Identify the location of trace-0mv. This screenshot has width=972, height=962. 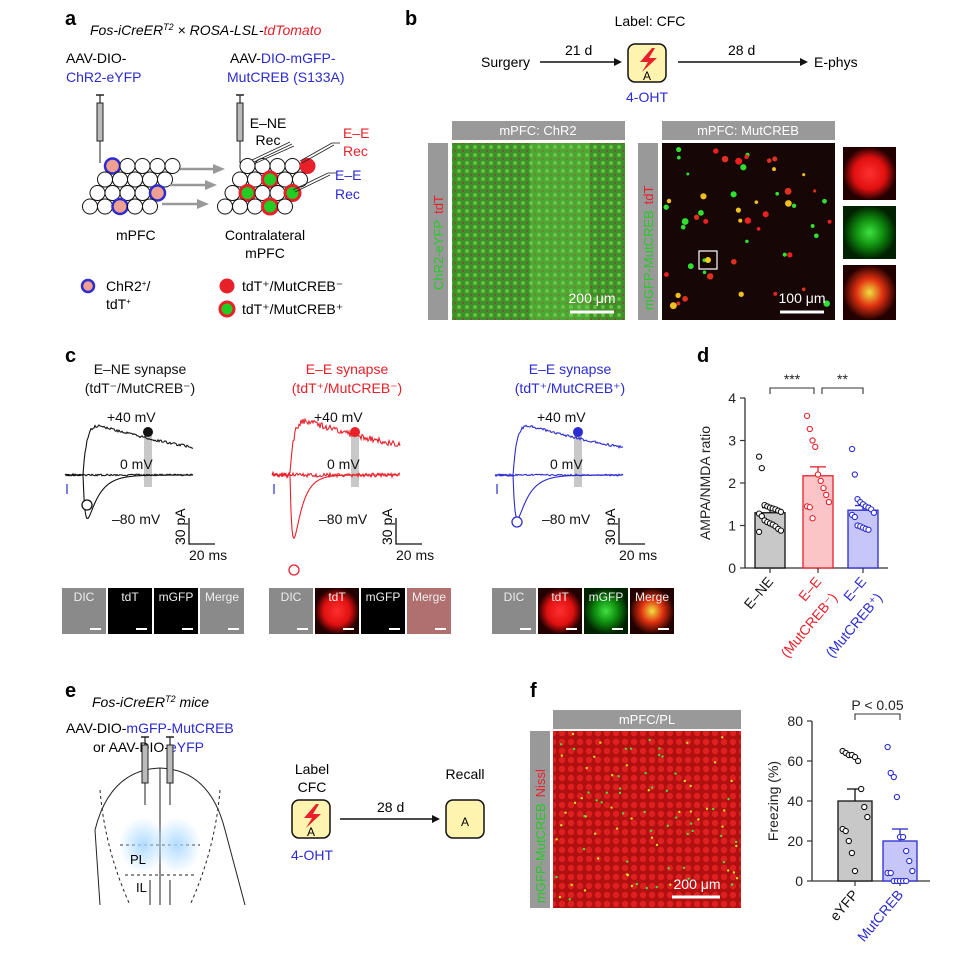
(336, 475).